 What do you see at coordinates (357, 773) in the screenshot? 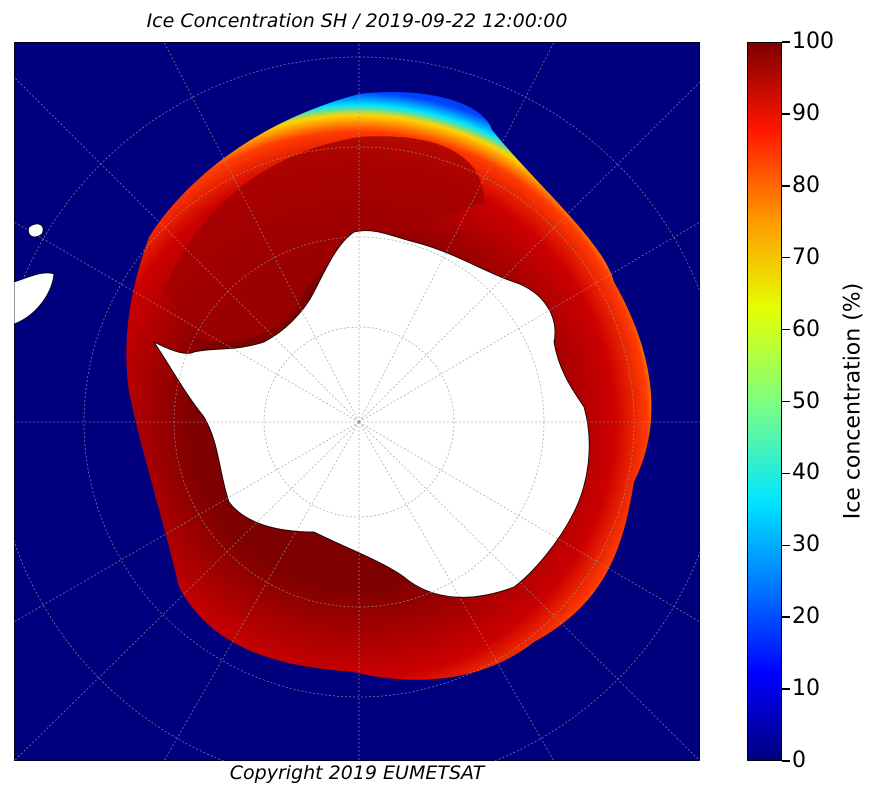
I see `copyright-notice: Copyright 2019 EUMETSAT` at bounding box center [357, 773].